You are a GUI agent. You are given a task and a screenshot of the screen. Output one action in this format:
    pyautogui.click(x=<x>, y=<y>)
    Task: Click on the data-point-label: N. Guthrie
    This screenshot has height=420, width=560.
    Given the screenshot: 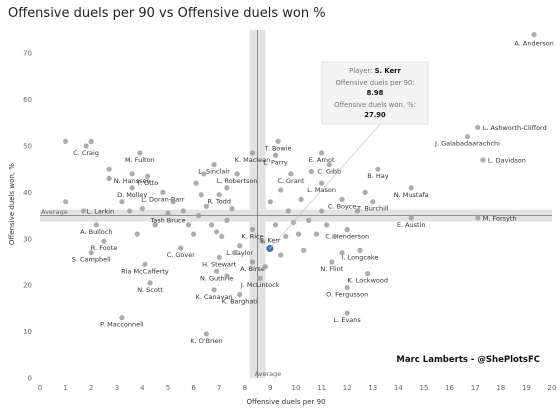 What is the action you would take?
    pyautogui.click(x=216, y=278)
    